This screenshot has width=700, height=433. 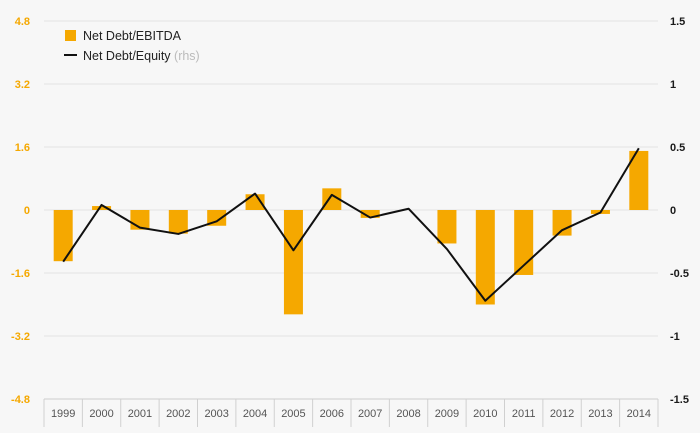 I want to click on x-tick-label: 2014, so click(x=639, y=414).